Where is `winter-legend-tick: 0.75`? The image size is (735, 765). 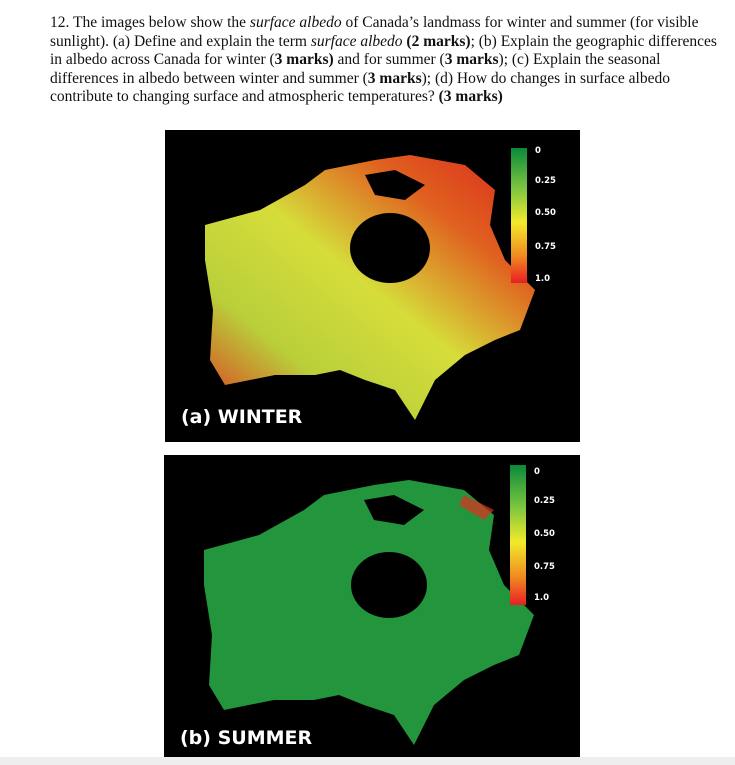 winter-legend-tick: 0.75 is located at coordinates (545, 247).